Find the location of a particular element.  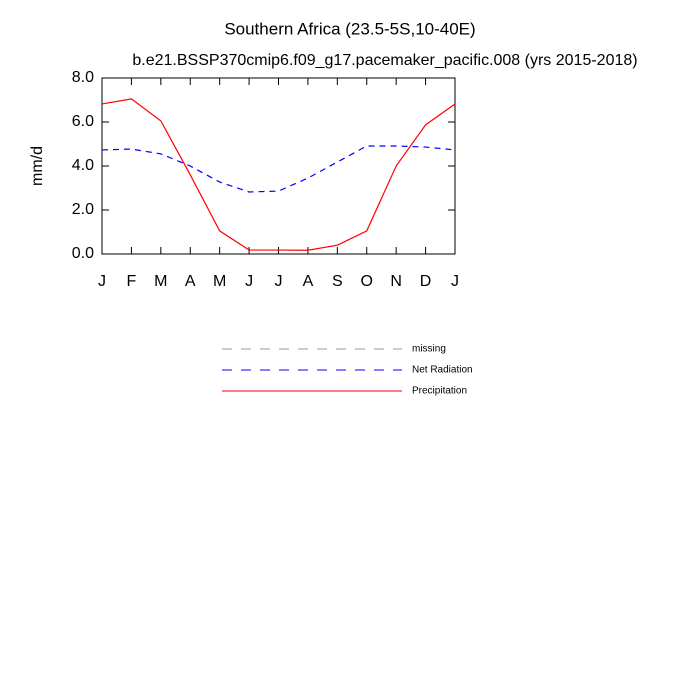

chart-title: Southern Africa (23.5-5S,10-40E) is located at coordinates (349, 28).